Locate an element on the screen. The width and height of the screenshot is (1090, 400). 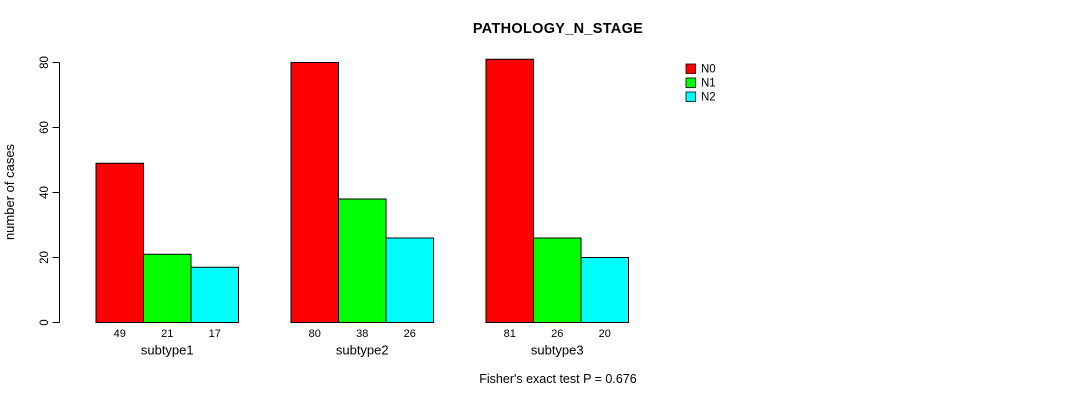
bar-n1-subtype3 is located at coordinates (557, 280).